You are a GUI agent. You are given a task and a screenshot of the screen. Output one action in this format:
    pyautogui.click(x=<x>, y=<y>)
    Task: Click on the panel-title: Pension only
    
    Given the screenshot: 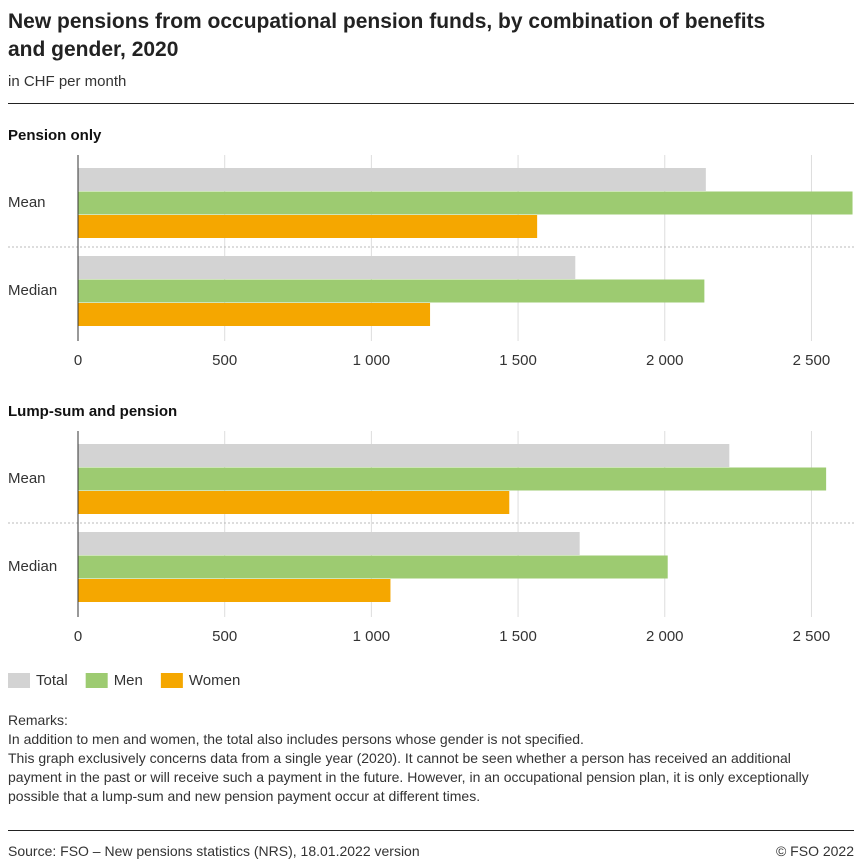 What is the action you would take?
    pyautogui.click(x=55, y=135)
    